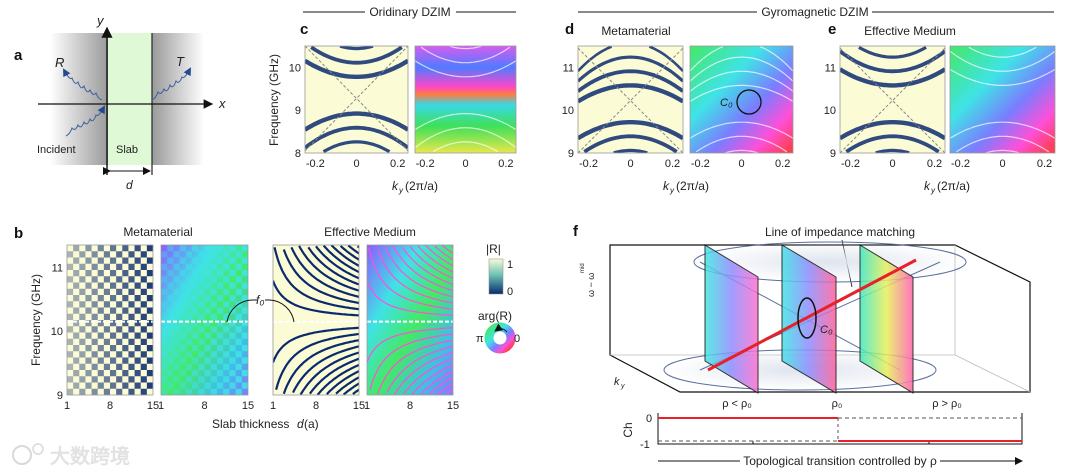 The image size is (1080, 474). Describe the element at coordinates (204, 406) in the screenshot. I see `x-tick-label: 8` at that location.